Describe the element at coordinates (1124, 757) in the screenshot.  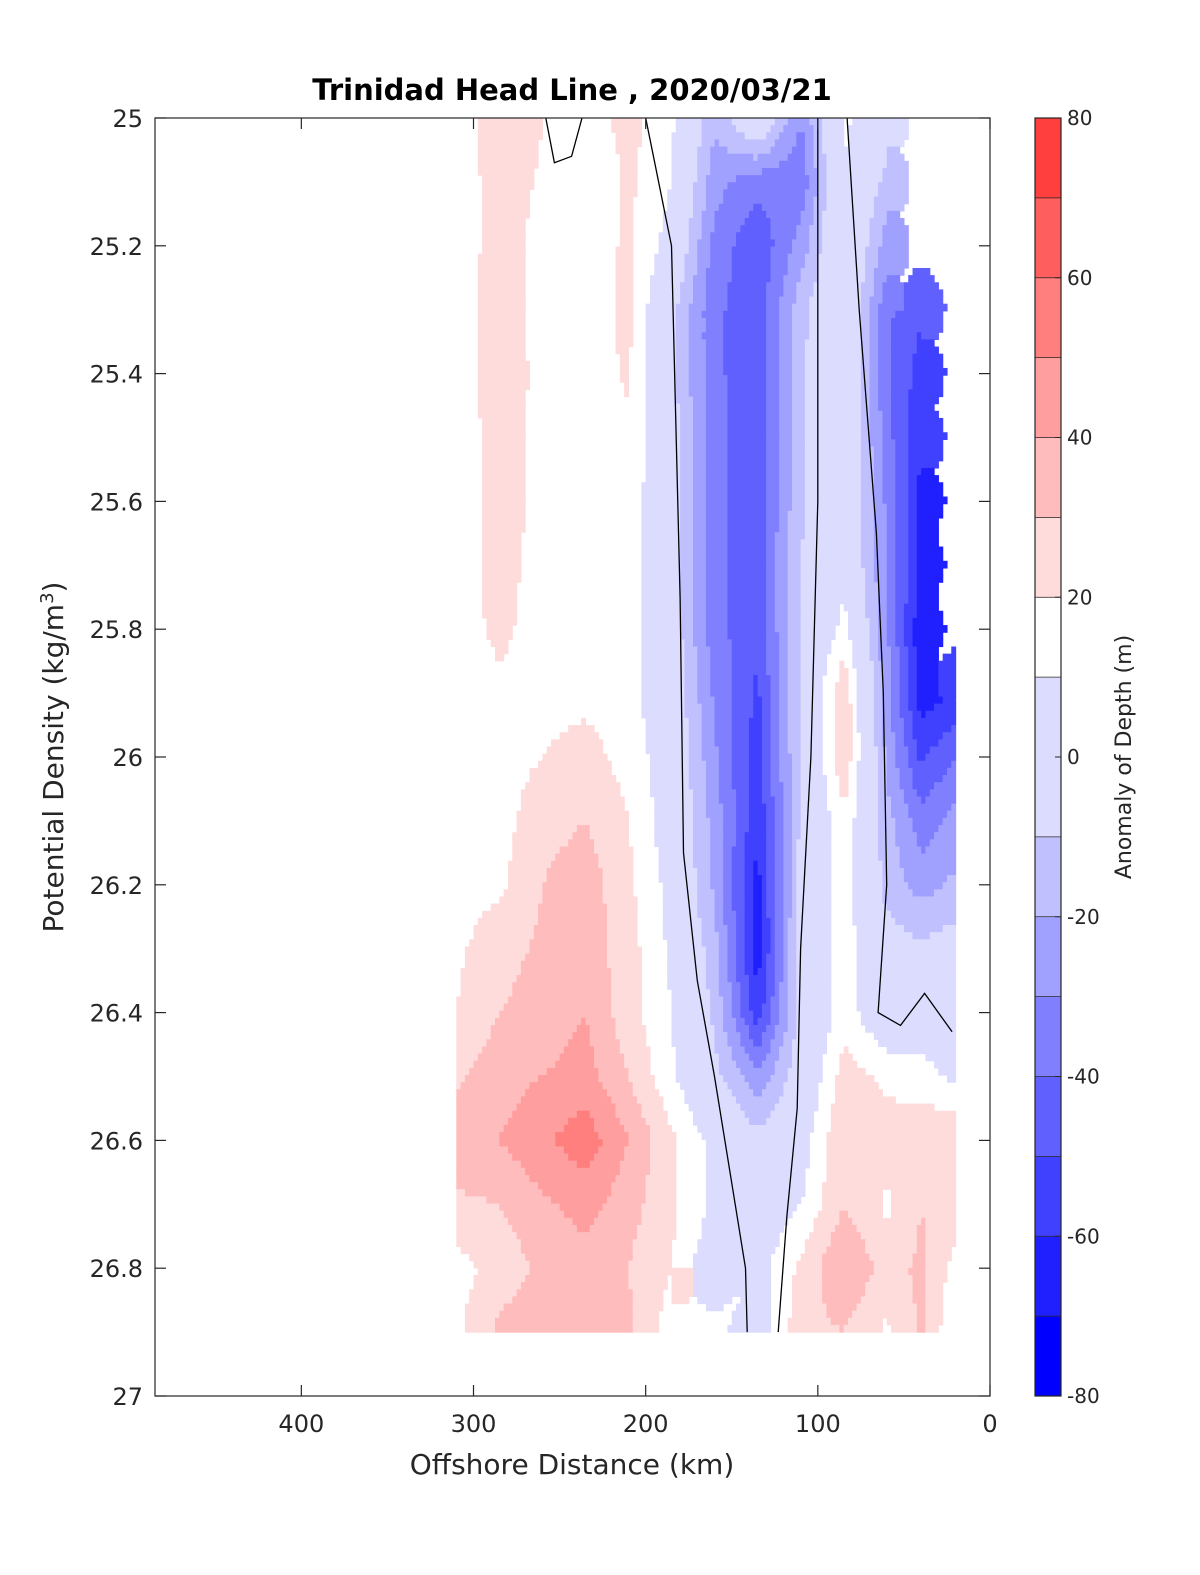
I see `colorbar-label: Anomaly of Depth (m)` at that location.